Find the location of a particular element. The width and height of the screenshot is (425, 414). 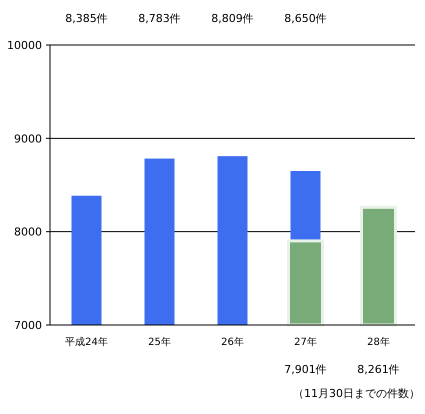

x-tick-label: 25年 is located at coordinates (159, 342).